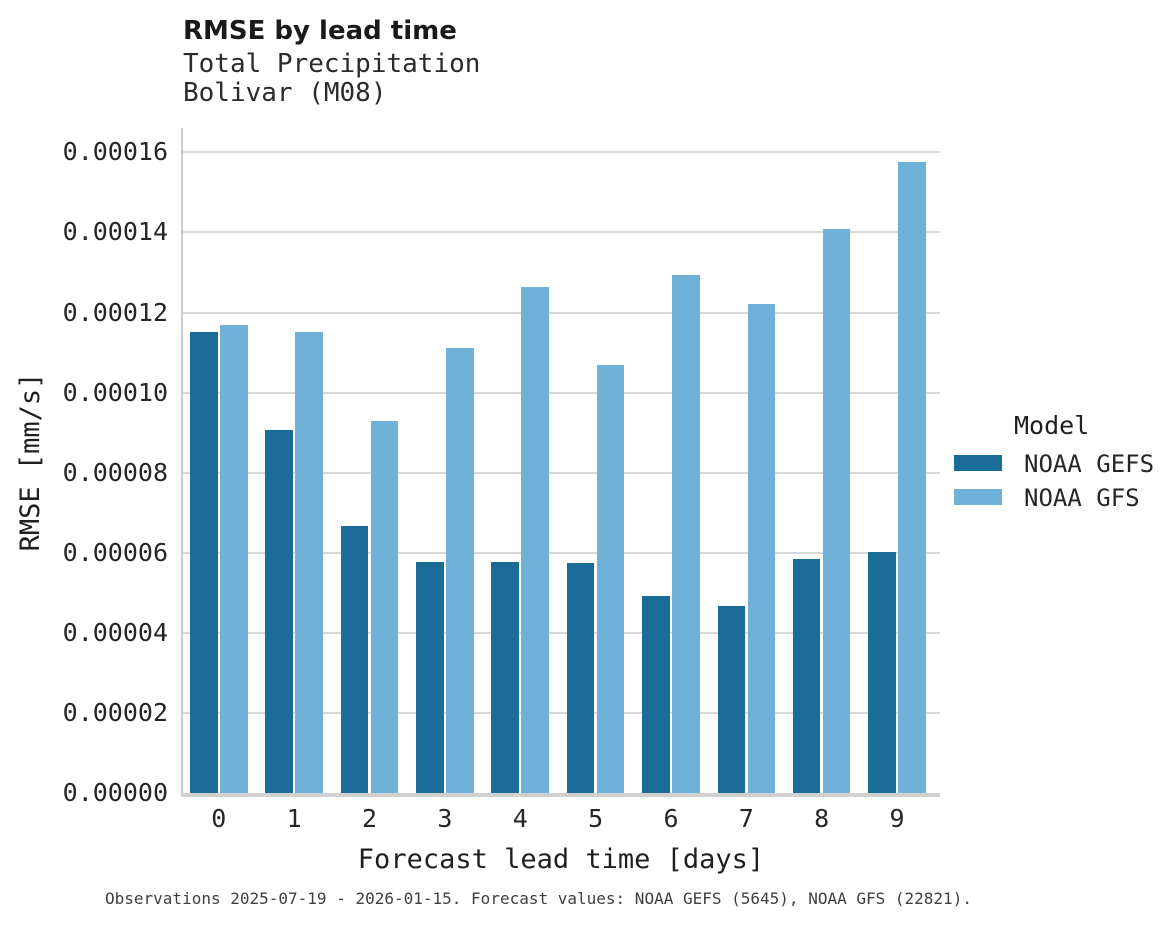 The height and width of the screenshot is (928, 1175). What do you see at coordinates (115, 552) in the screenshot?
I see `y-tick-label-0.00006: 0.00006` at bounding box center [115, 552].